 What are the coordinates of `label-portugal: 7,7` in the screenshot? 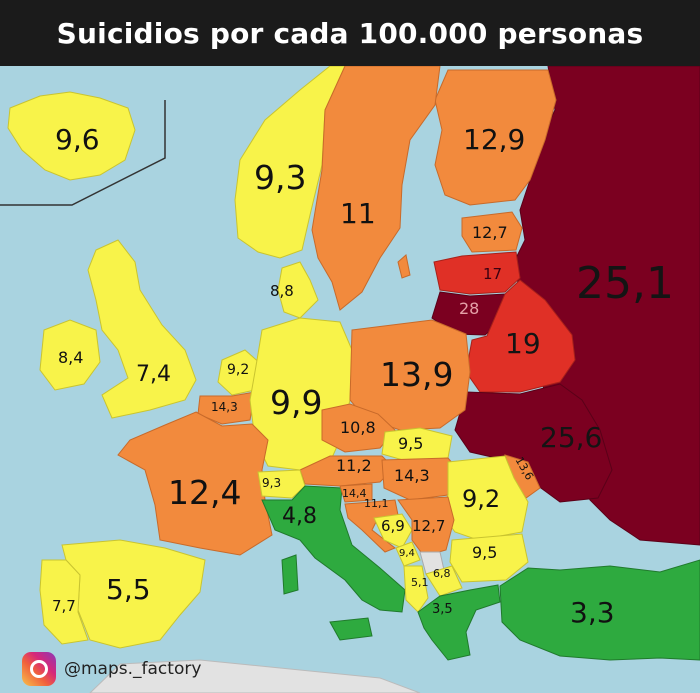 It's located at (64, 606).